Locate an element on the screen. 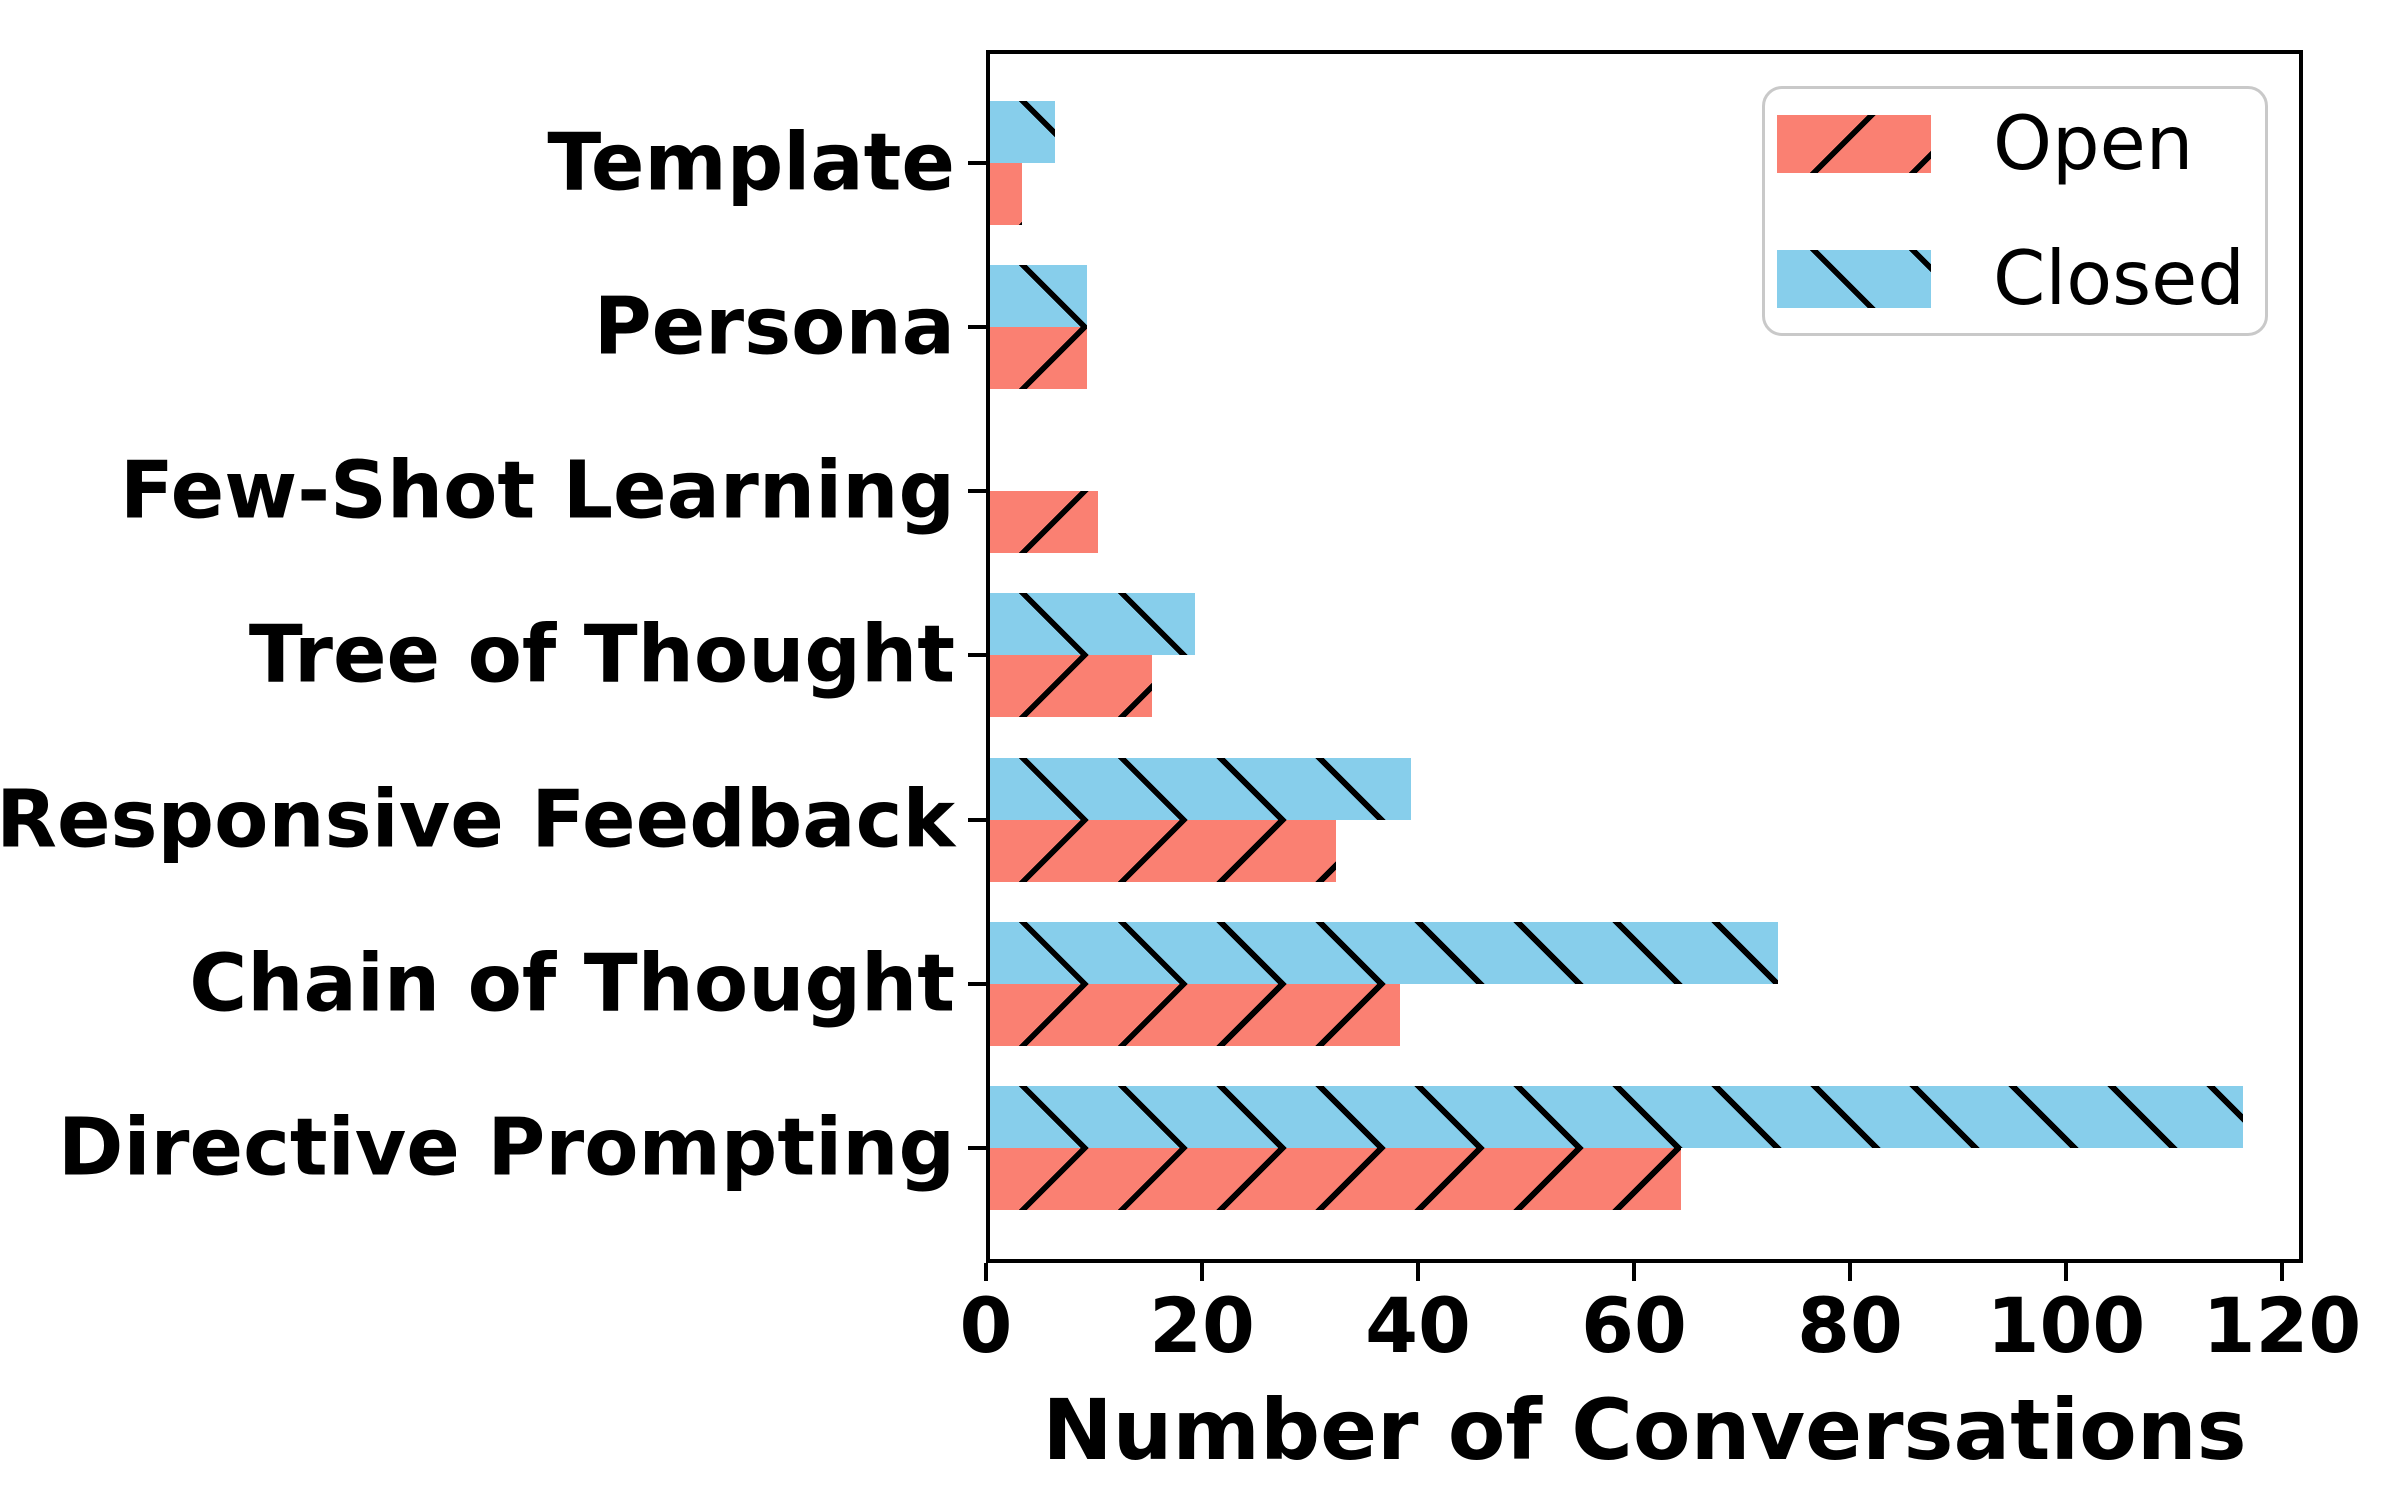 The height and width of the screenshot is (1500, 2400). bar-open-template is located at coordinates (1006, 194).